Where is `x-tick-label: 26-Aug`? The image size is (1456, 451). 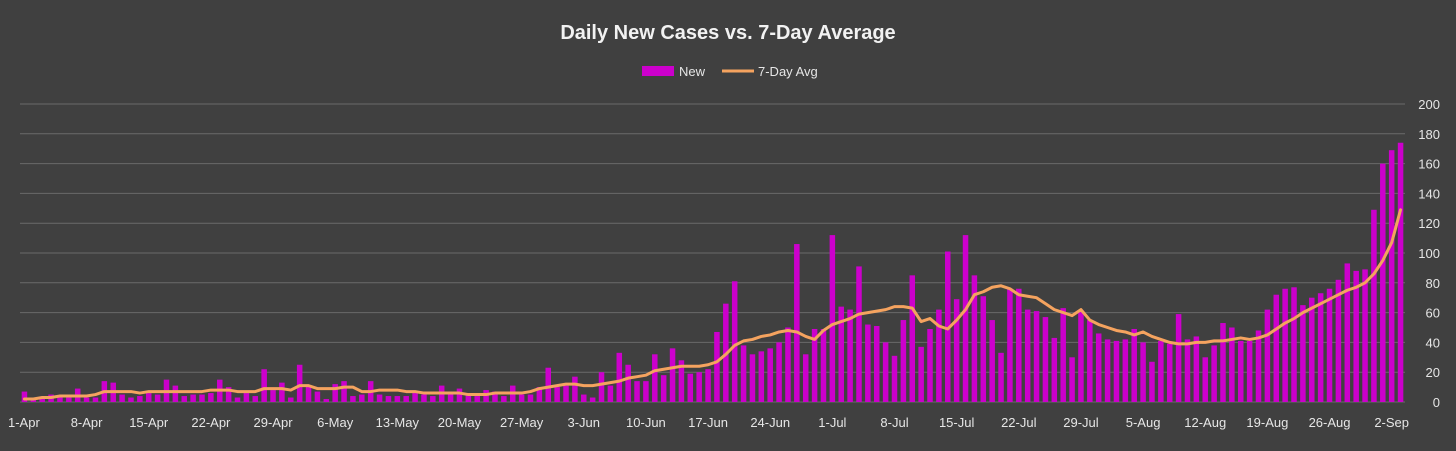 x-tick-label: 26-Aug is located at coordinates (1330, 422).